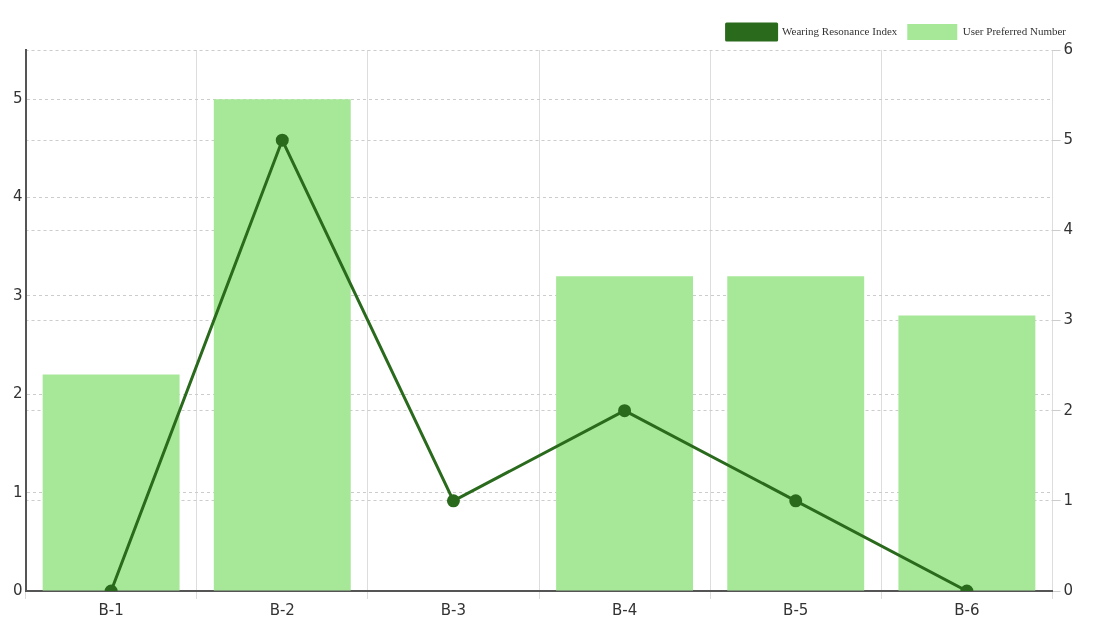  Describe the element at coordinates (282, 609) in the screenshot. I see `x-tick-label: B-2` at that location.